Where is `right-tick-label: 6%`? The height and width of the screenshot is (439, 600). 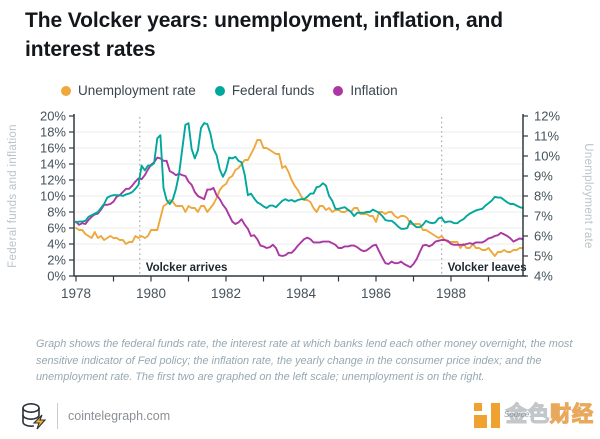 right-tick-label: 6% is located at coordinates (543, 236).